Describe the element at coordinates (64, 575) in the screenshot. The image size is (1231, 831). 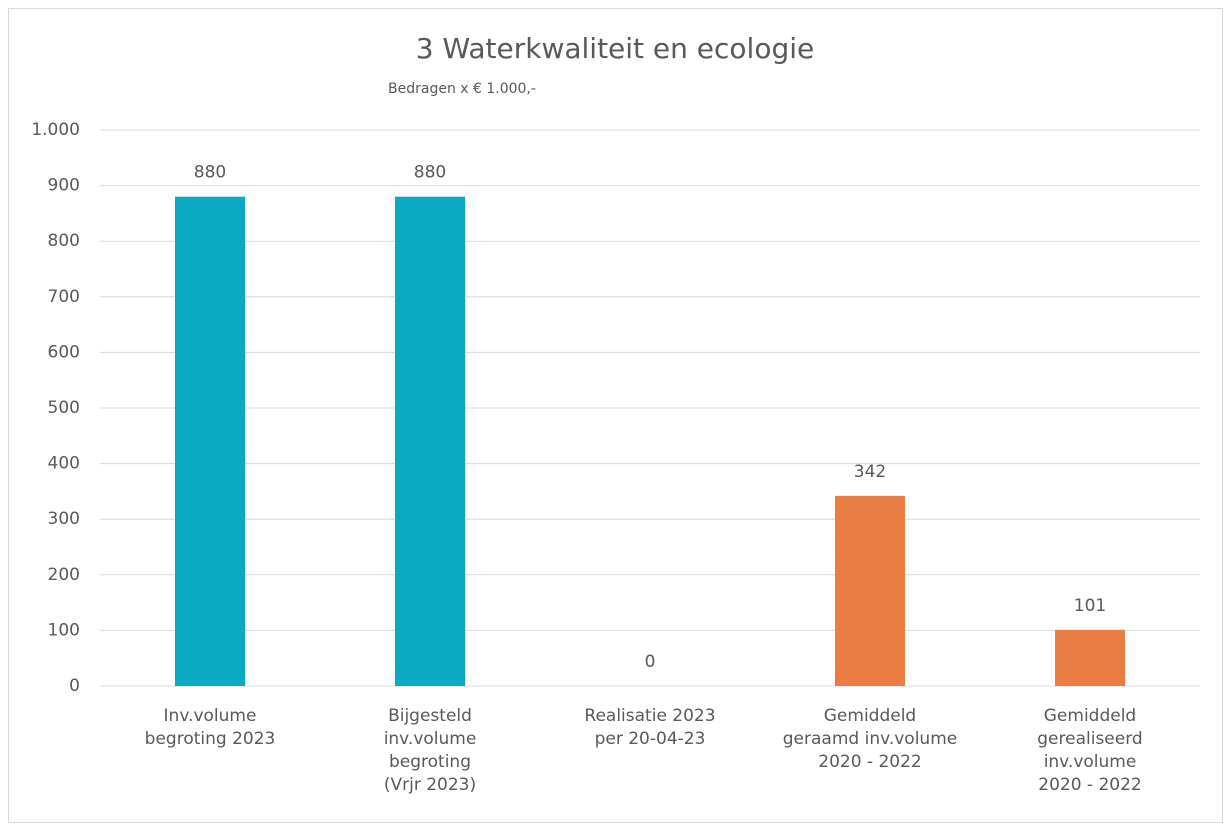
I see `y-tick-label: 200` at that location.